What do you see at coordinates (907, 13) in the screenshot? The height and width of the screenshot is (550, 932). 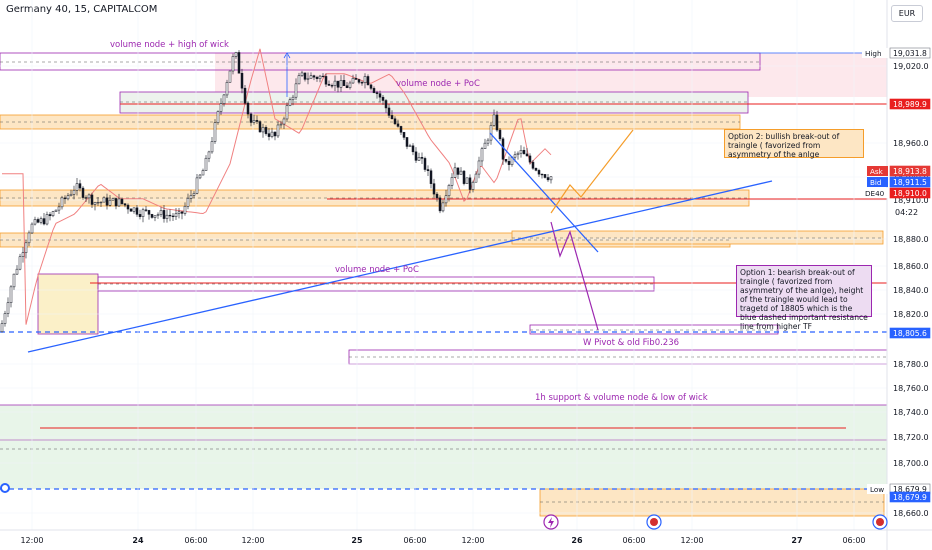 I see `currency-button: EUR` at bounding box center [907, 13].